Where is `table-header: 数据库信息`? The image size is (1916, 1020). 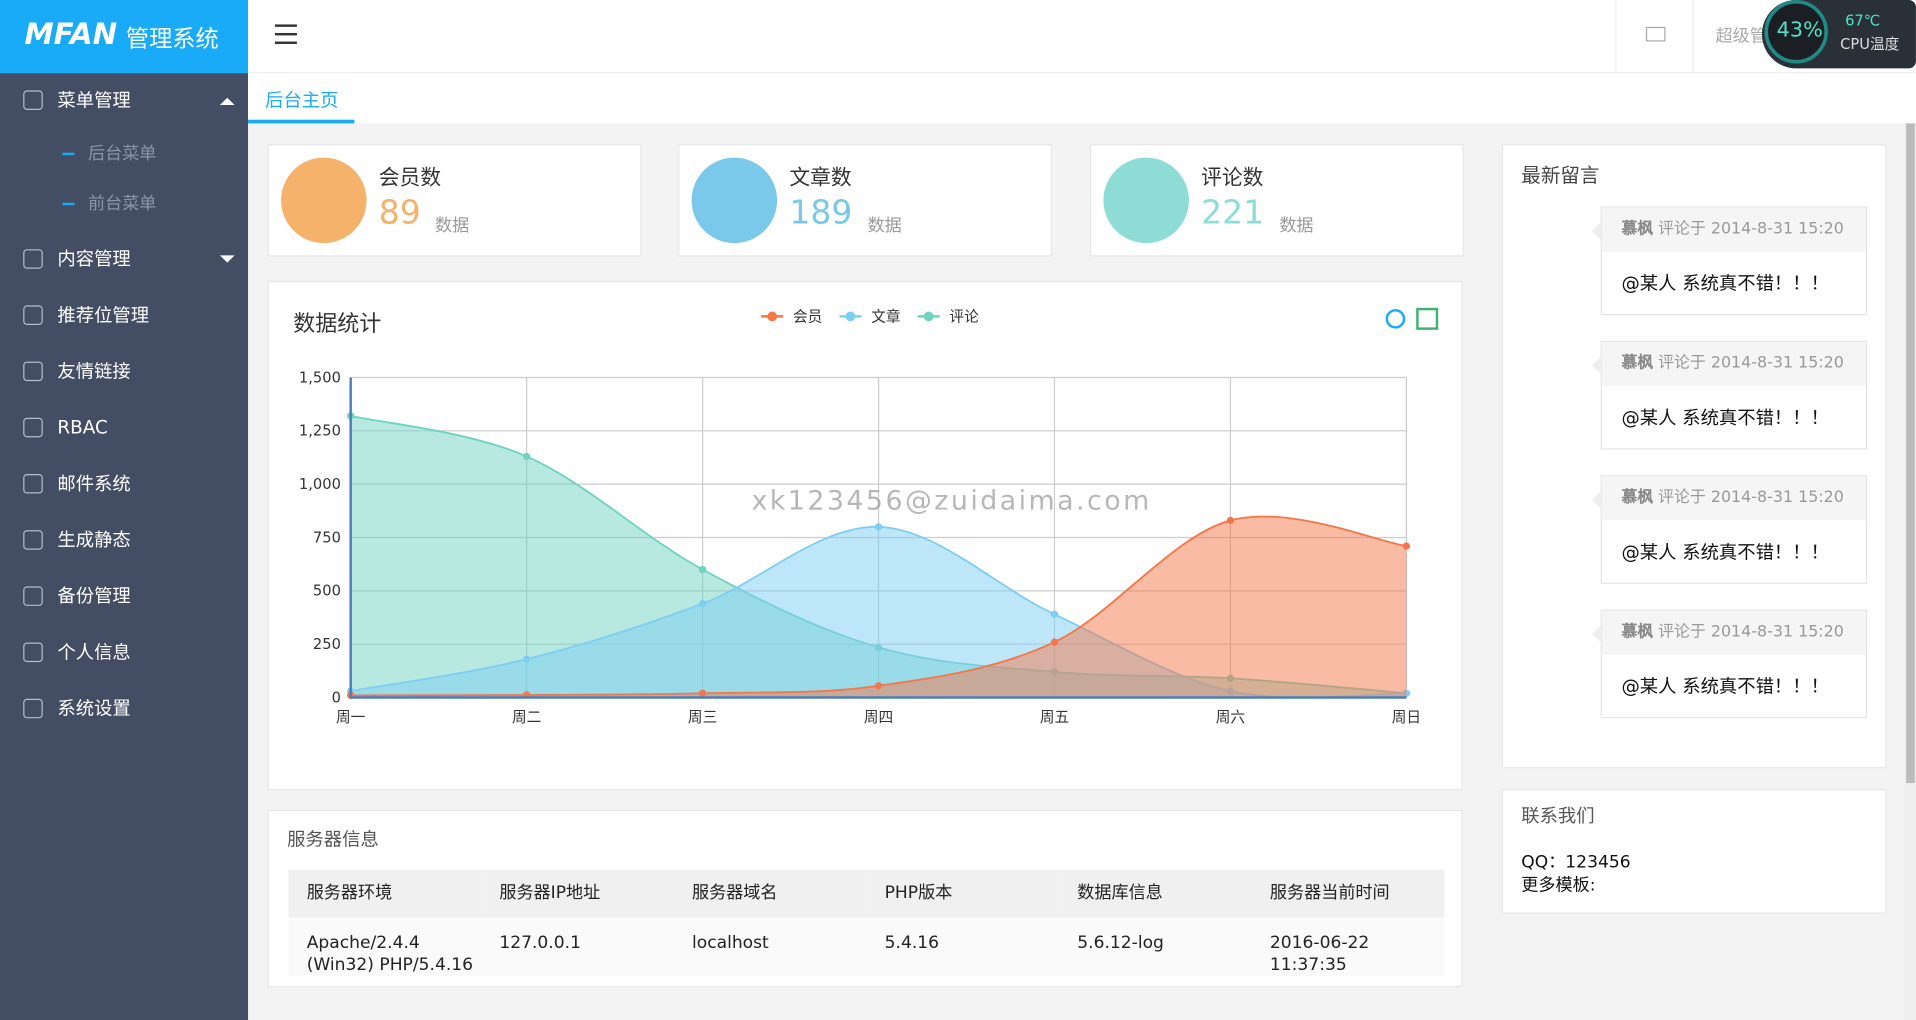
table-header: 数据库信息 is located at coordinates (1120, 893).